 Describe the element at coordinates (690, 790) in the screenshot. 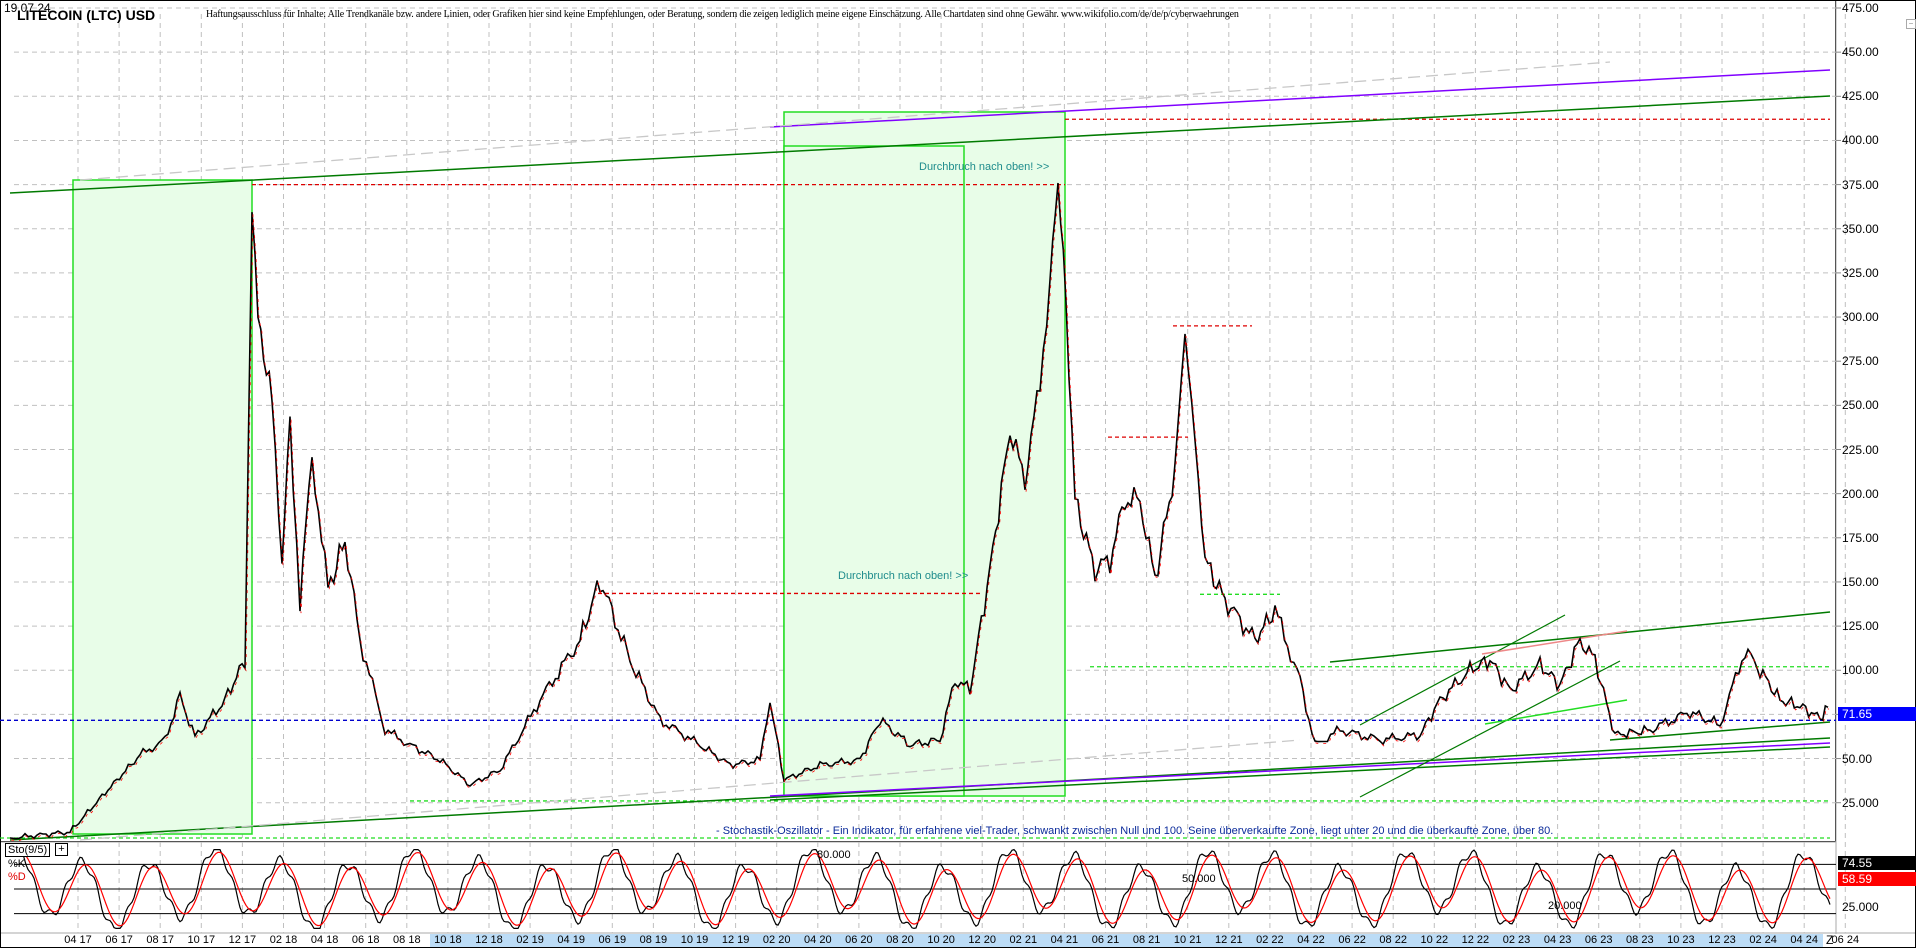

I see `gray-trend-lower` at that location.